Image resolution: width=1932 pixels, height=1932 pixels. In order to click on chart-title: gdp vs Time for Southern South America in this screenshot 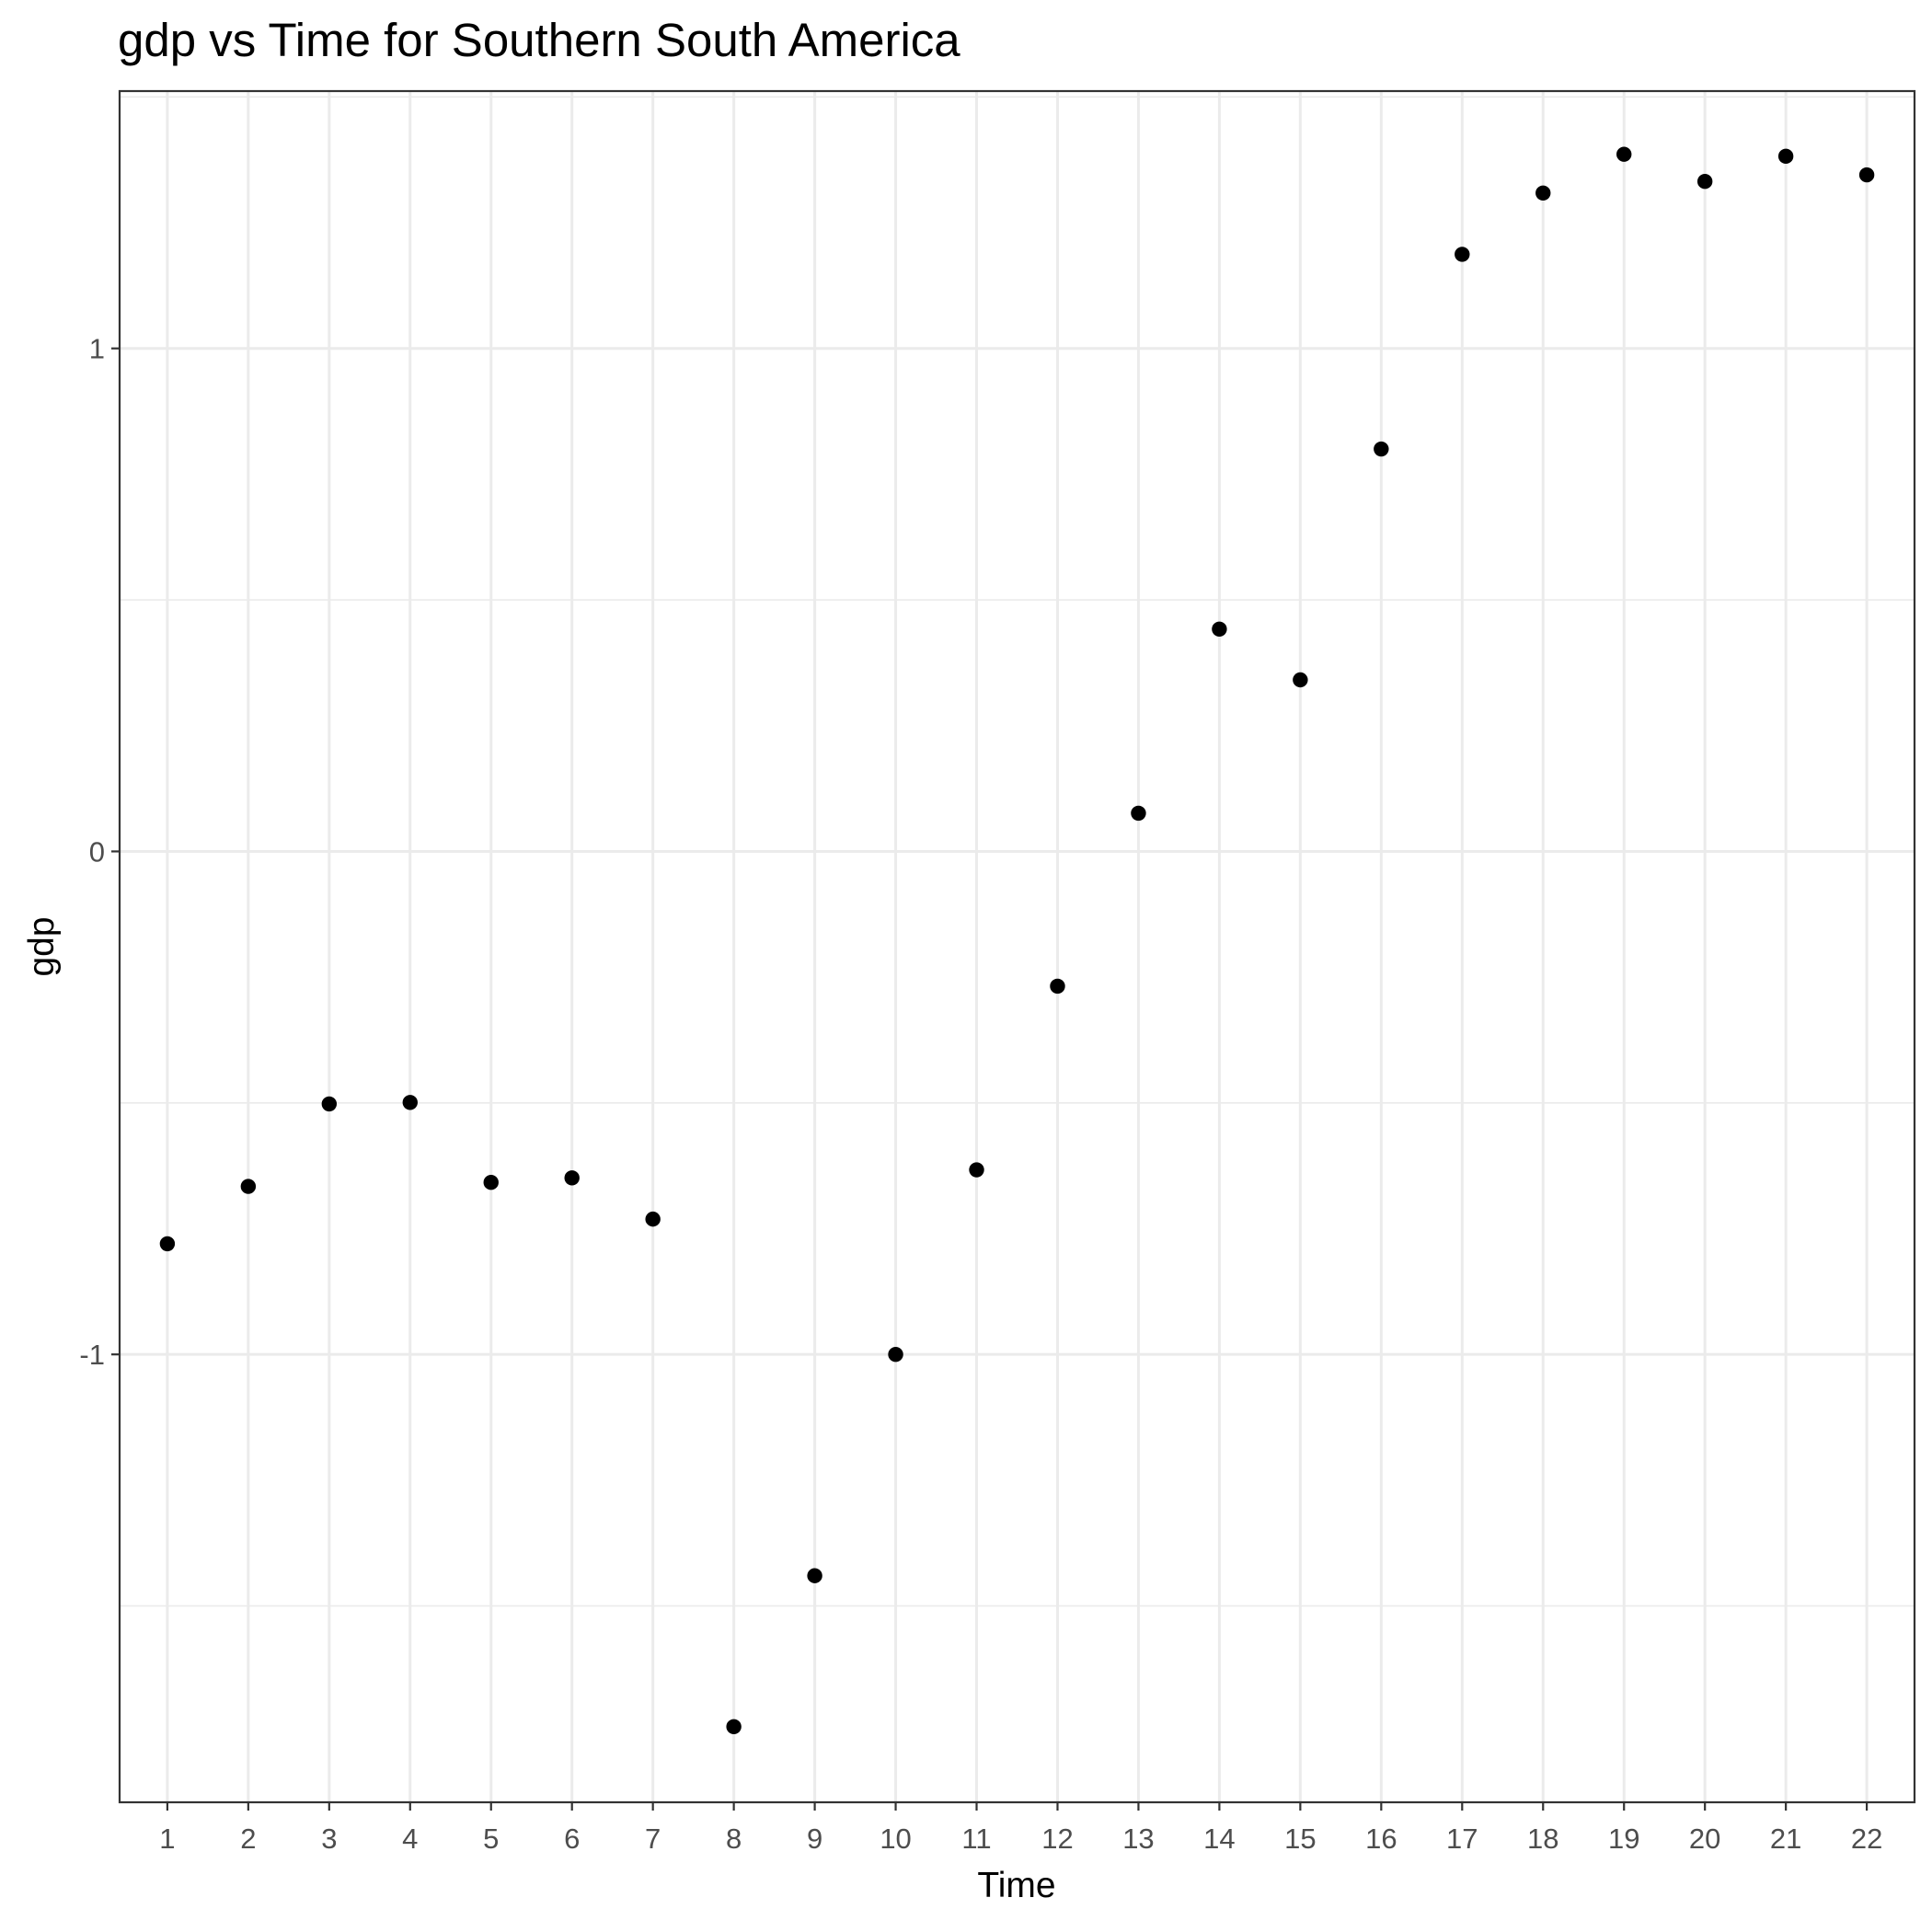, I will do `click(539, 40)`.